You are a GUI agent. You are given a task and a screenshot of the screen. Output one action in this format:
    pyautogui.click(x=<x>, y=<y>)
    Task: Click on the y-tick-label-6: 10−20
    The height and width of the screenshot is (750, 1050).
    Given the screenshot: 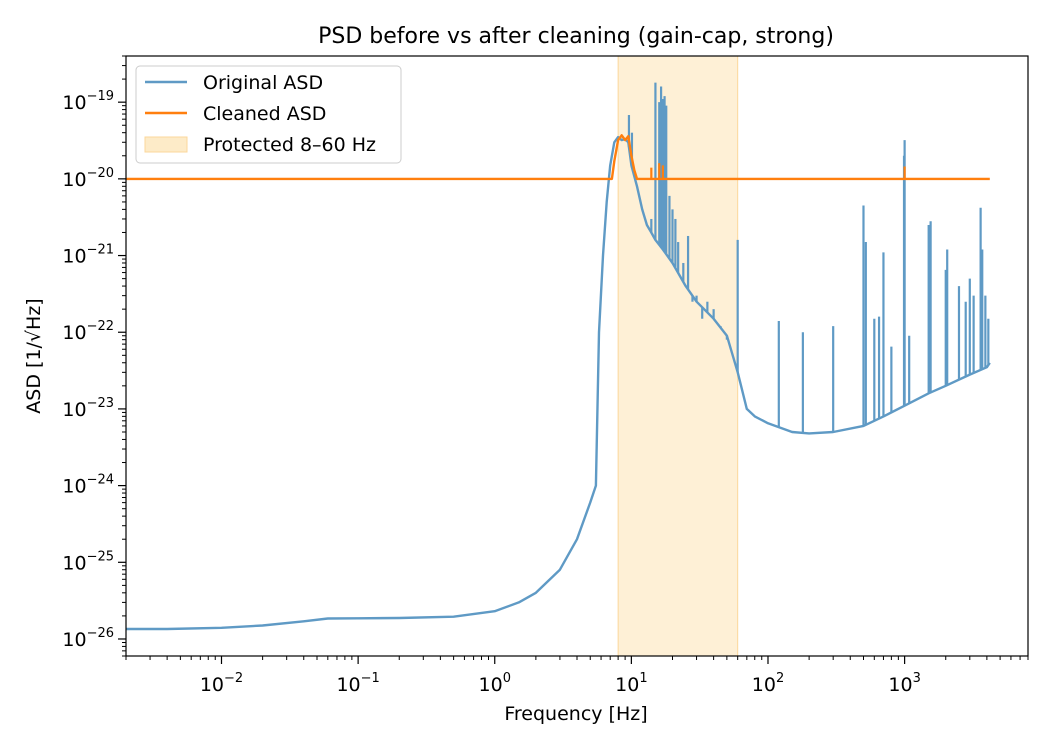 What is the action you would take?
    pyautogui.click(x=88, y=178)
    